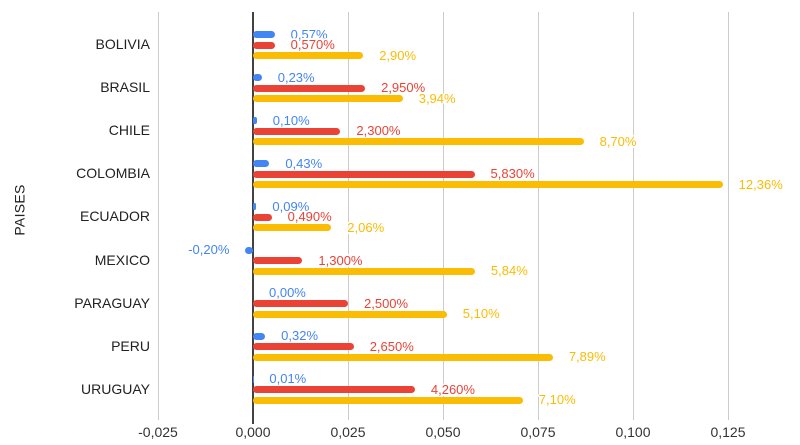 The image size is (800, 445). I want to click on x-axis-tick-label: 0,125, so click(728, 432).